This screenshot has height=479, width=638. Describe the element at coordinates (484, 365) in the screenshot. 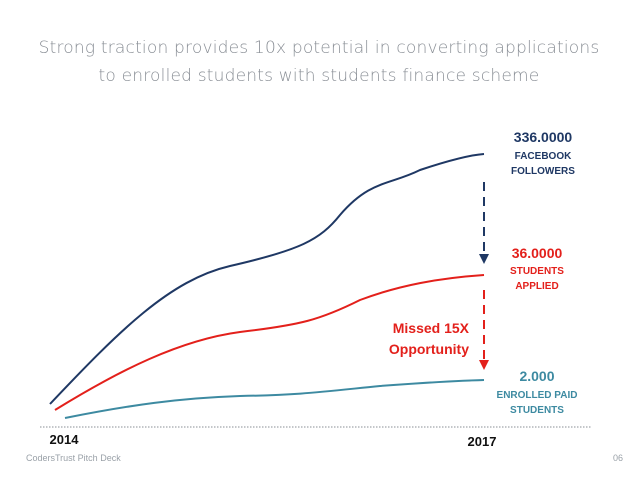

I see `arrow-head-red-icon` at that location.